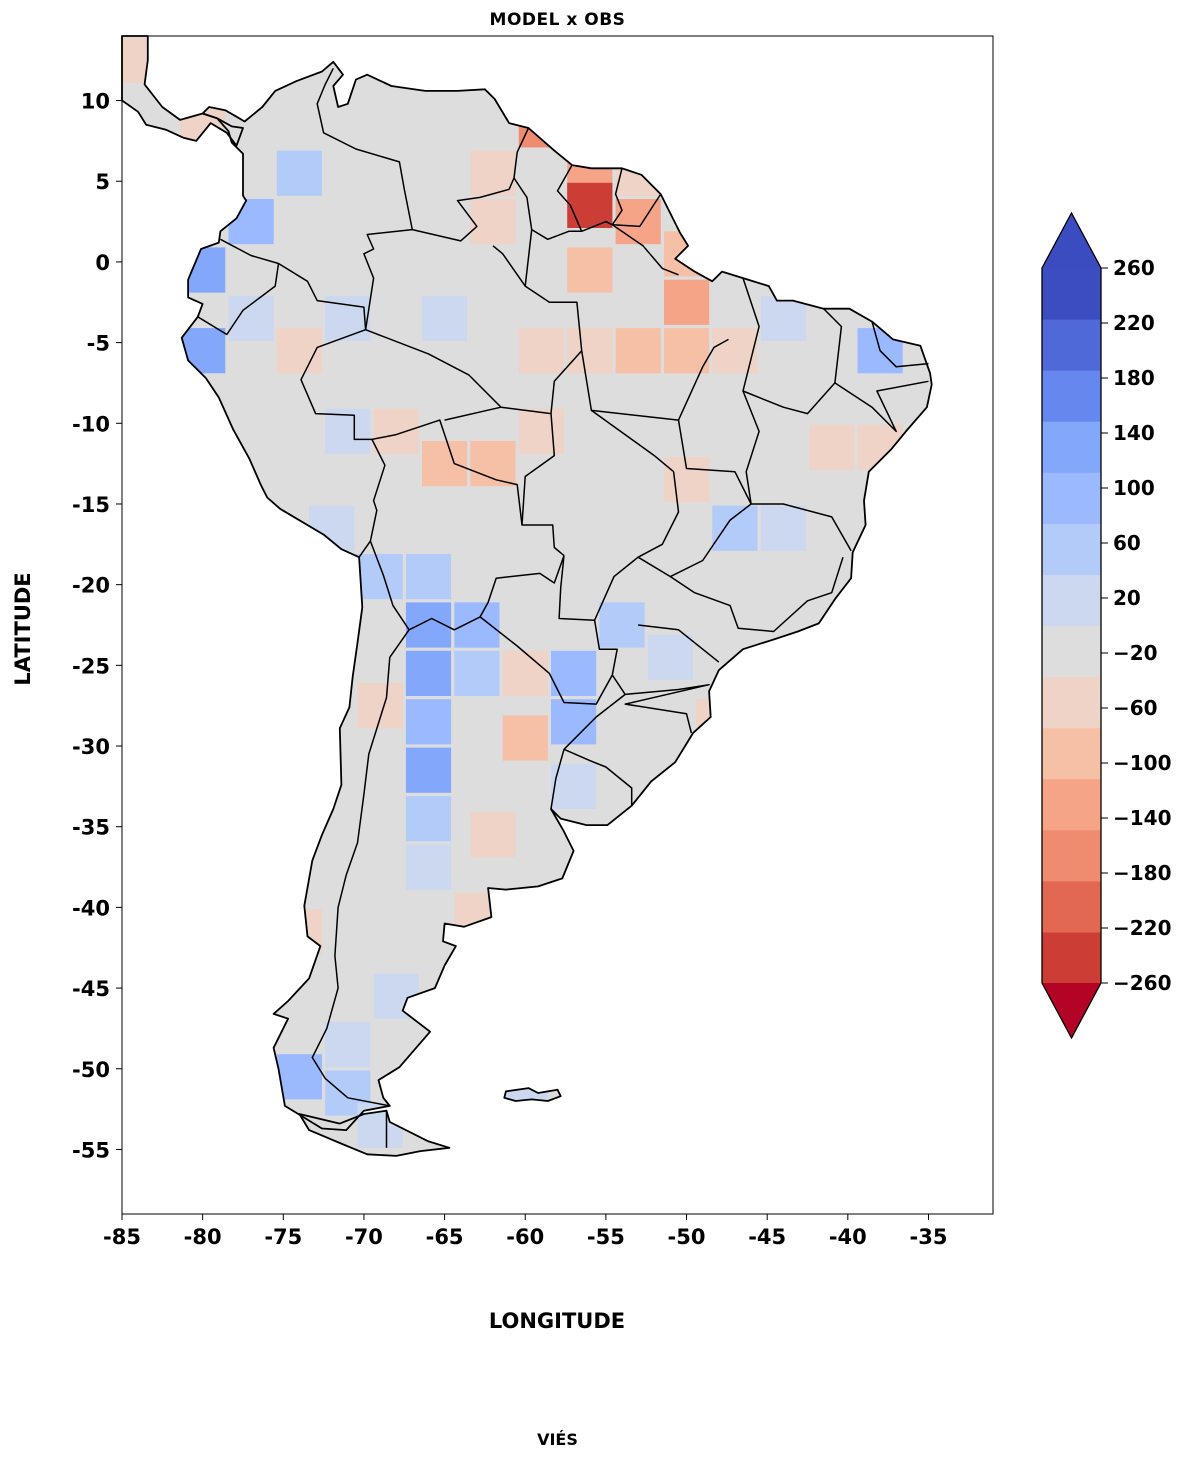 This screenshot has height=1462, width=1188. What do you see at coordinates (122, 1237) in the screenshot?
I see `x-tick-label: -85` at bounding box center [122, 1237].